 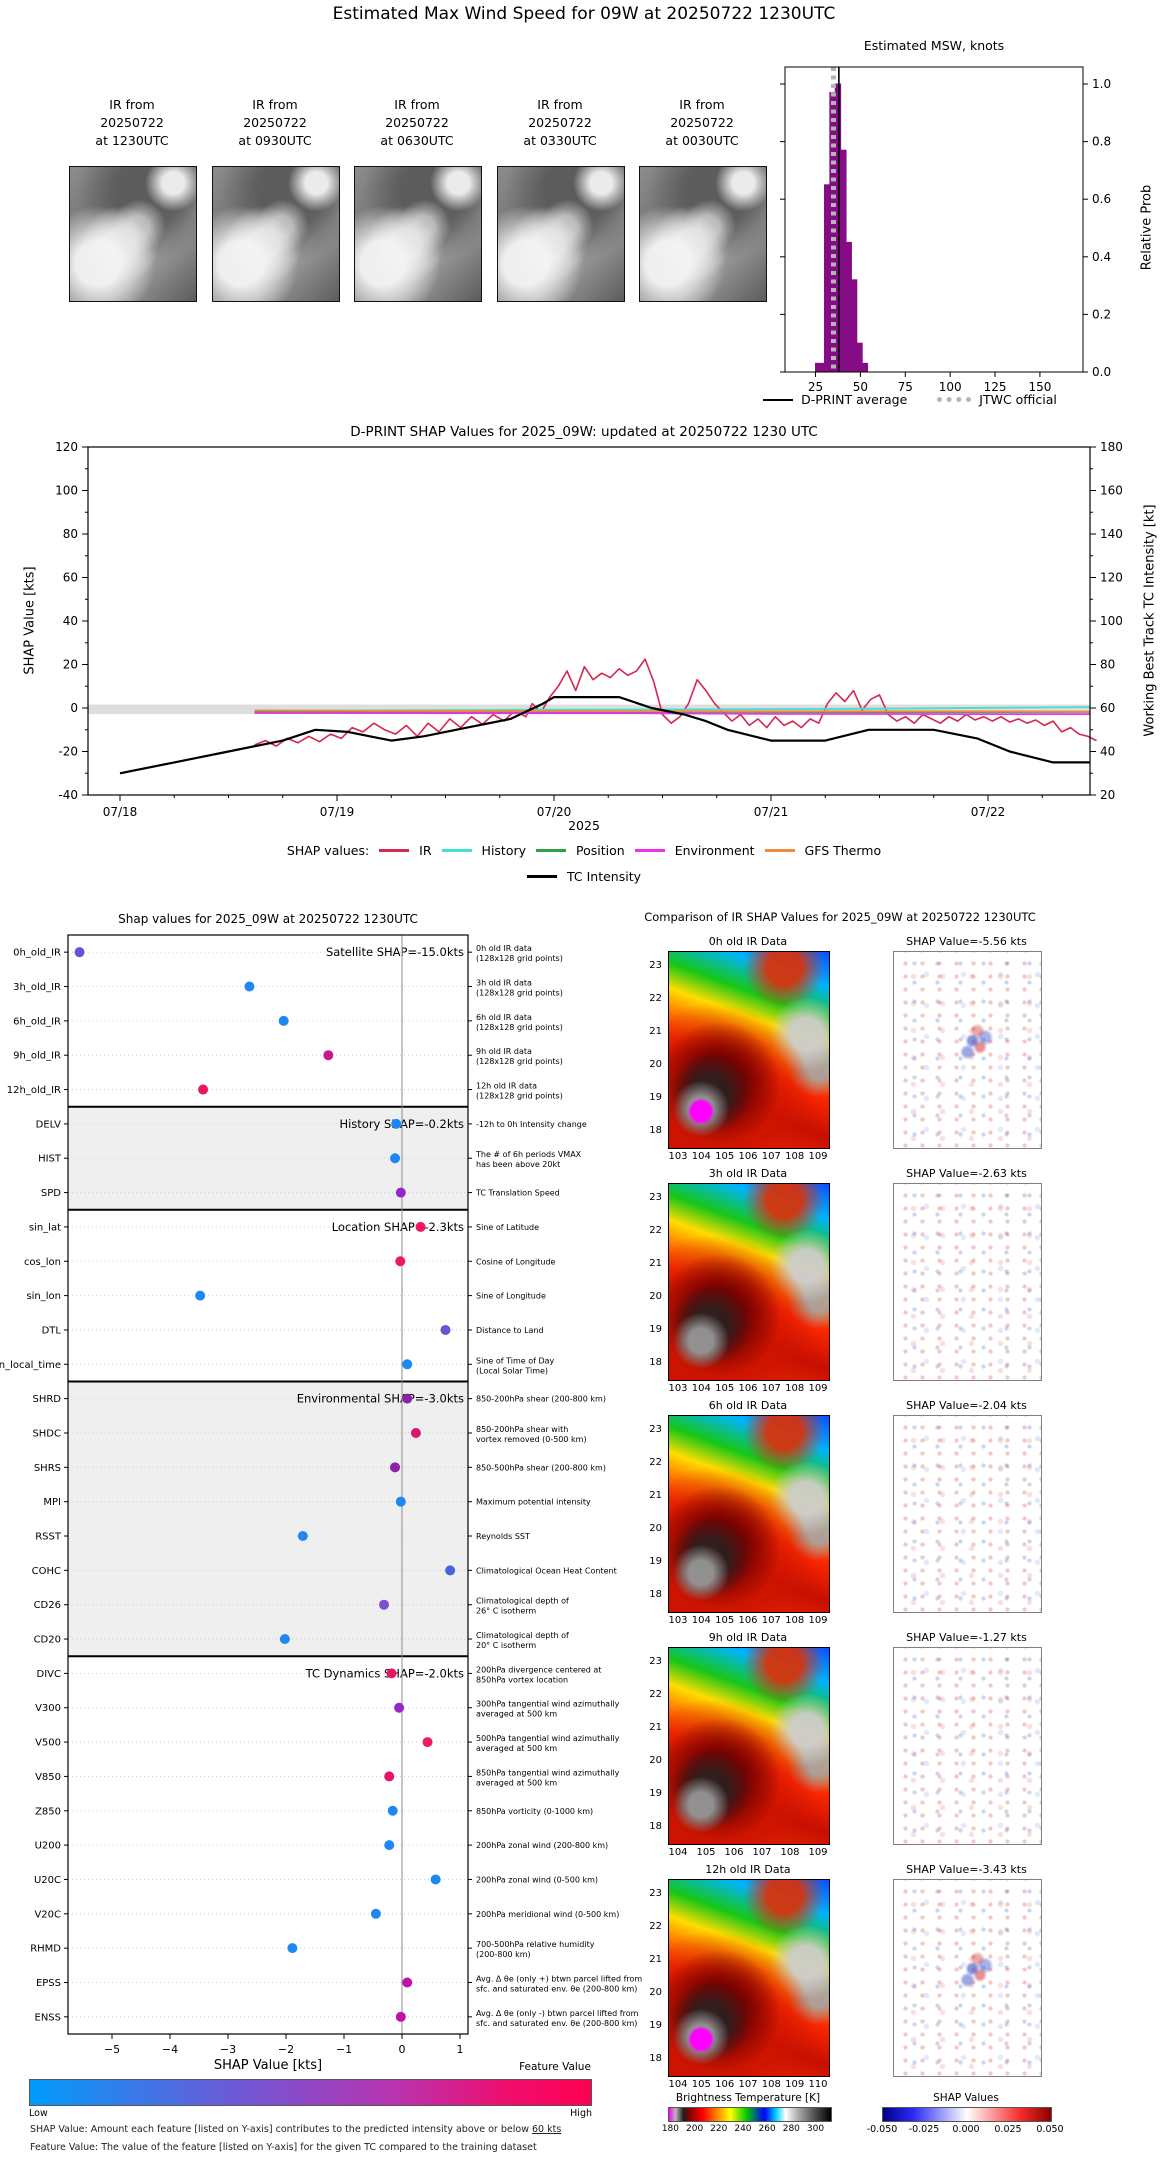 What do you see at coordinates (748, 1637) in the screenshot?
I see `ir-panel-title: 9h old IR Data` at bounding box center [748, 1637].